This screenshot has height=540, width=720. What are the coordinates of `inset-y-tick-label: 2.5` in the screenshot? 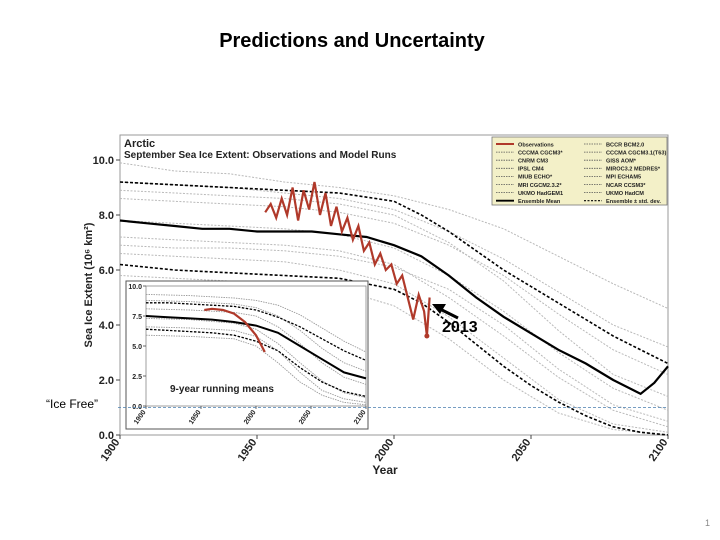 It's located at (137, 377).